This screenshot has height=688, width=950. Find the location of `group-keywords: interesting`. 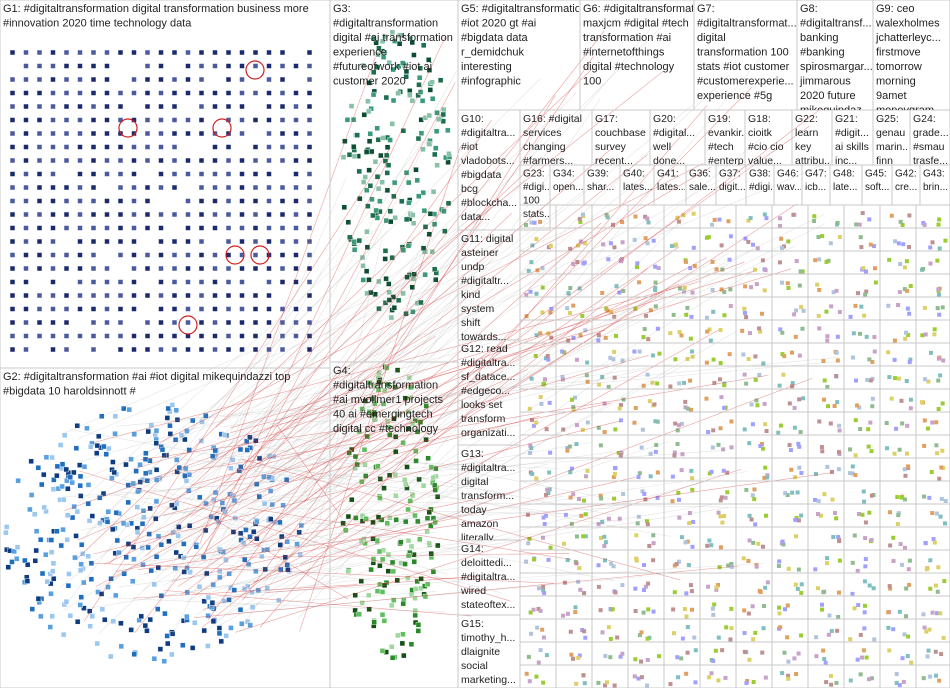

group-keywords: interesting is located at coordinates (486, 67).